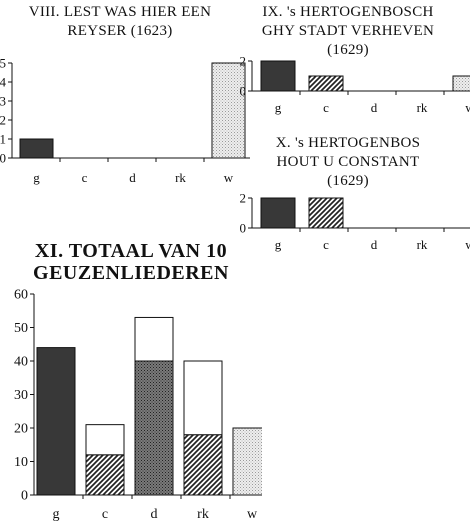  I want to click on chart-ix: 0 2 g c d rk w, so click(355, 86).